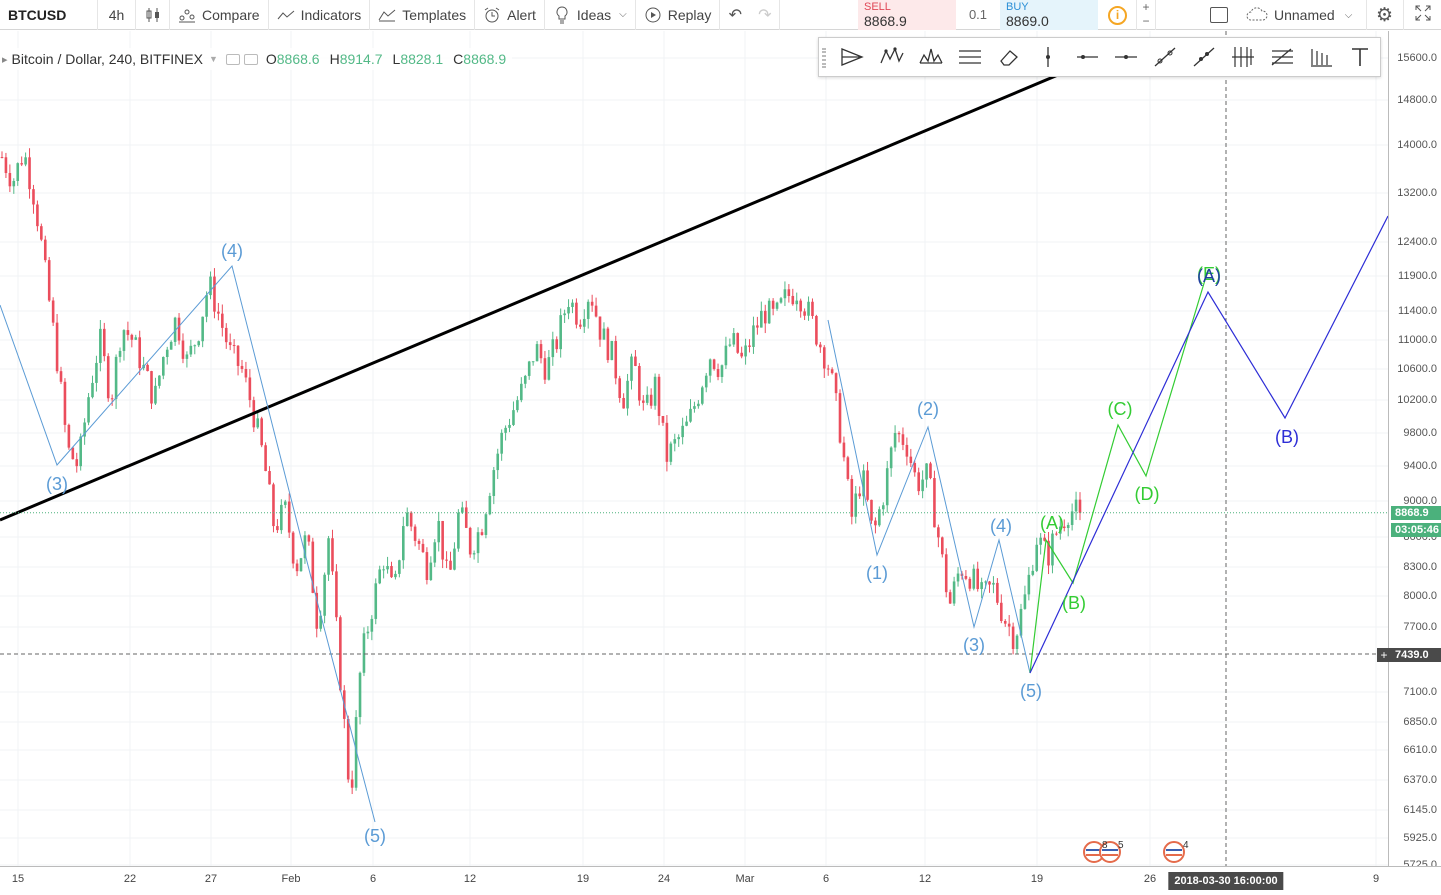 The height and width of the screenshot is (895, 1441). I want to click on lightbulb-icon, so click(562, 14).